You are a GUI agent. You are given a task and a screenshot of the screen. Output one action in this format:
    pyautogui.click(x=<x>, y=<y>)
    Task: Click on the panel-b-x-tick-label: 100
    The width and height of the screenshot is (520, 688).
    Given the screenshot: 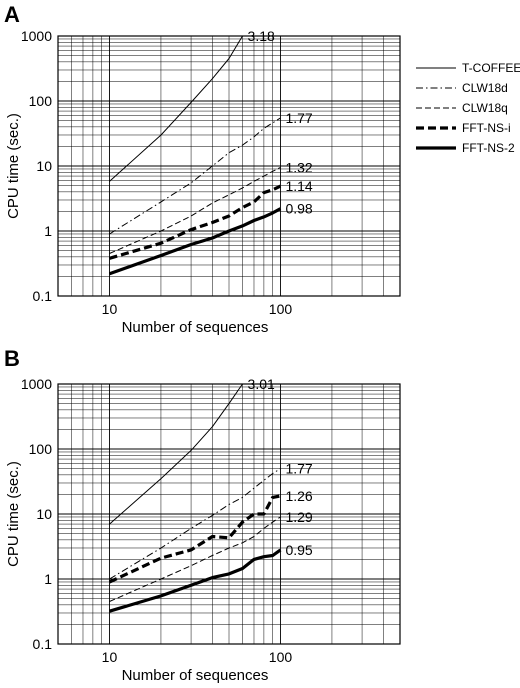 What is the action you would take?
    pyautogui.click(x=281, y=657)
    